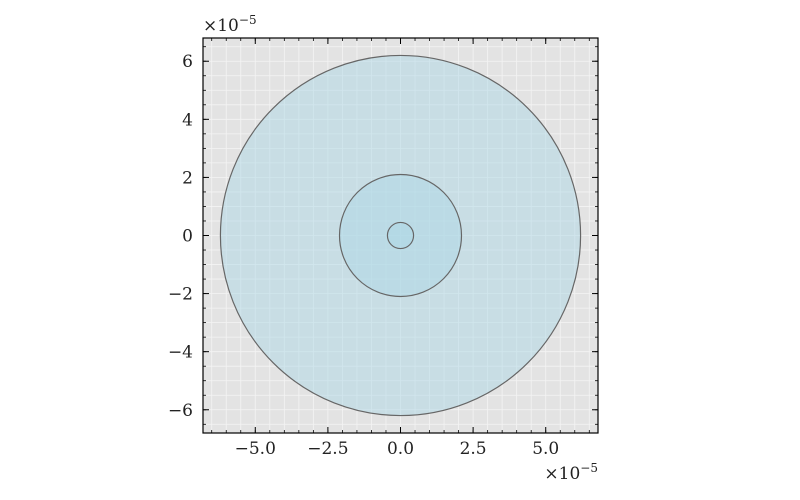 This screenshot has width=800, height=500. I want to click on x-tick-label: −2.5, so click(327, 449).